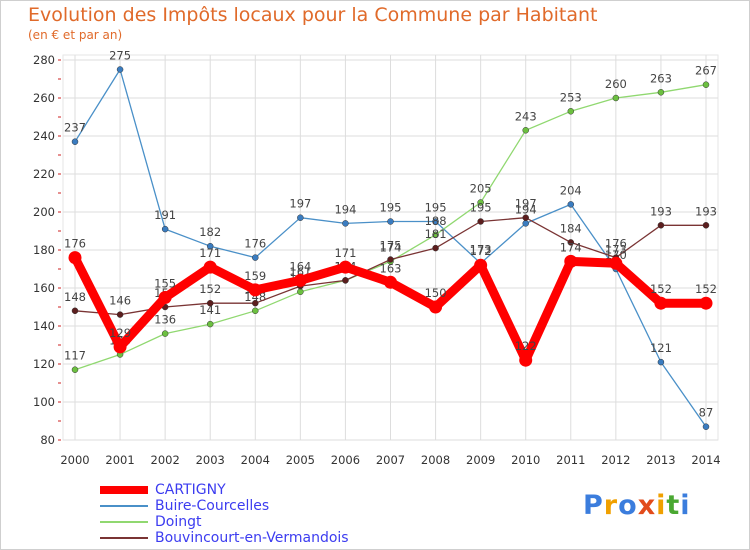  What do you see at coordinates (124, 506) in the screenshot?
I see `legend-swatch-buire-courcelles` at bounding box center [124, 506].